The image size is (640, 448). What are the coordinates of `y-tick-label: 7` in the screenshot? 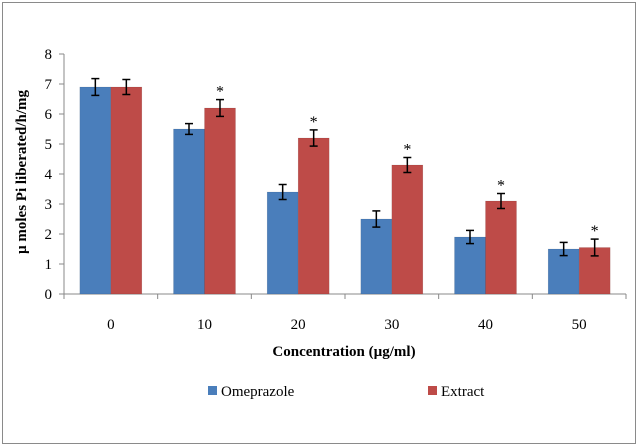 It's located at (49, 85).